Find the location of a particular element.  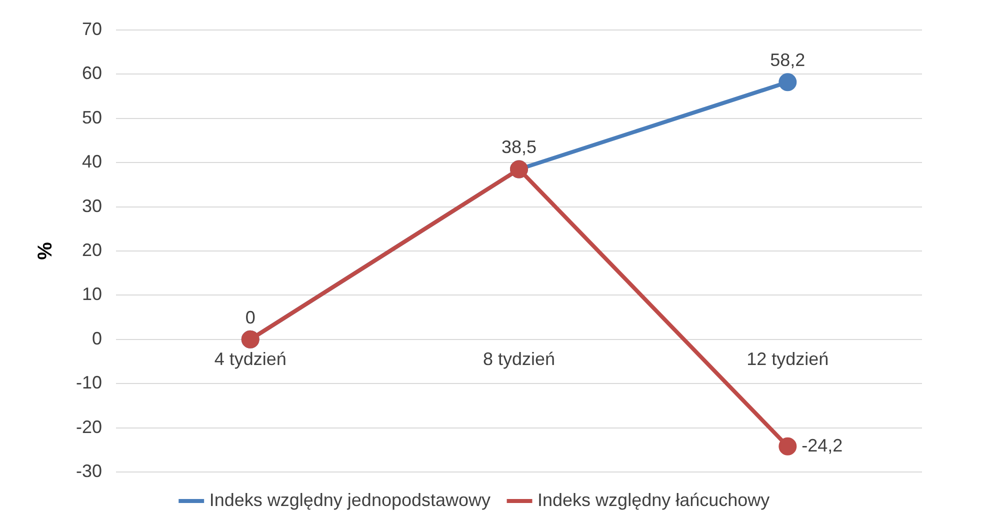

data-label: 58,2 is located at coordinates (788, 60).